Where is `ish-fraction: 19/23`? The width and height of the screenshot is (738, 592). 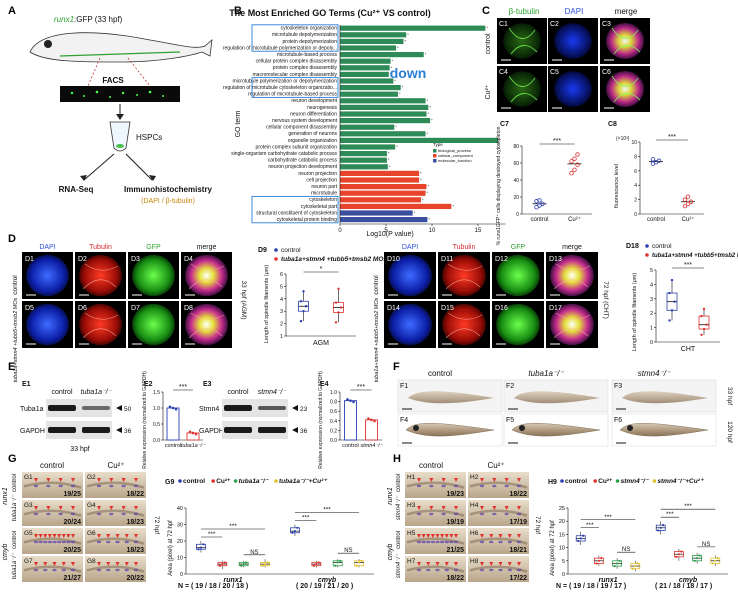
ish-fraction: 19/23 is located at coordinates (455, 494).